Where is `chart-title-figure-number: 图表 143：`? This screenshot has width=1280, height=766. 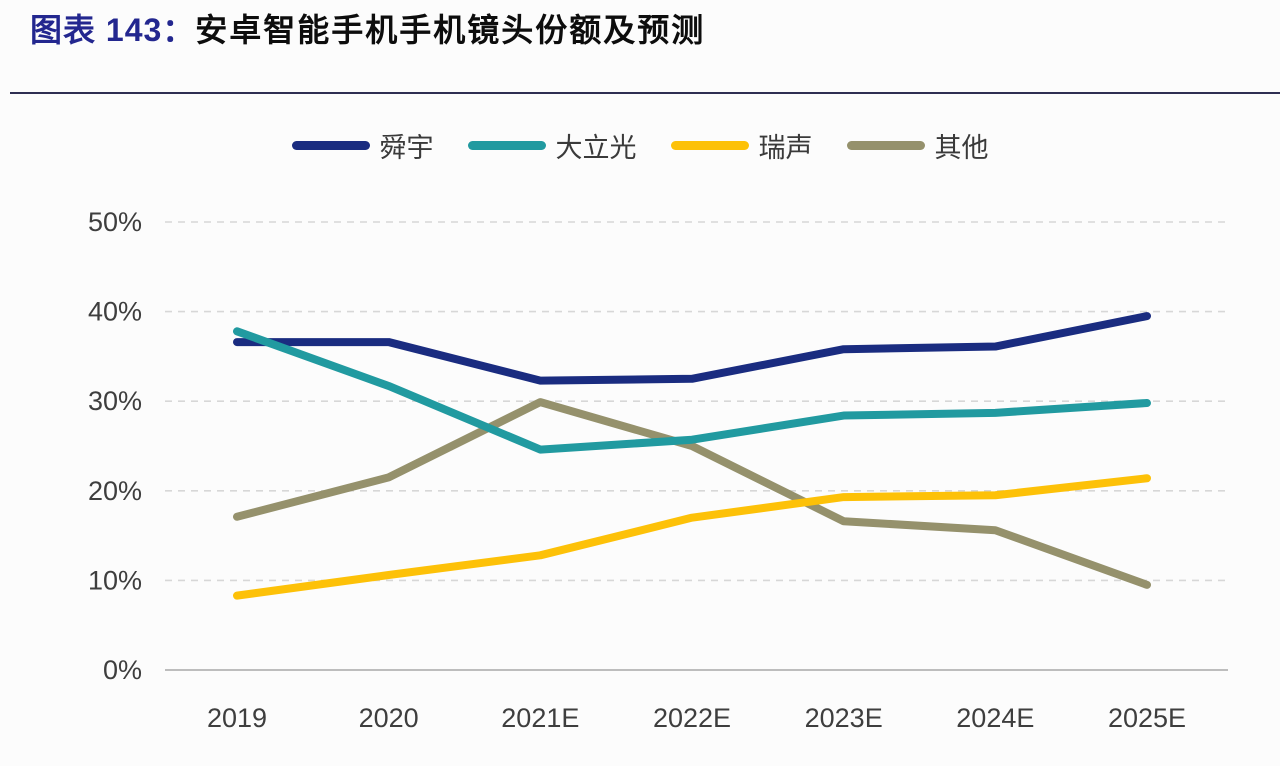 chart-title-figure-number: 图表 143： is located at coordinates (113, 30).